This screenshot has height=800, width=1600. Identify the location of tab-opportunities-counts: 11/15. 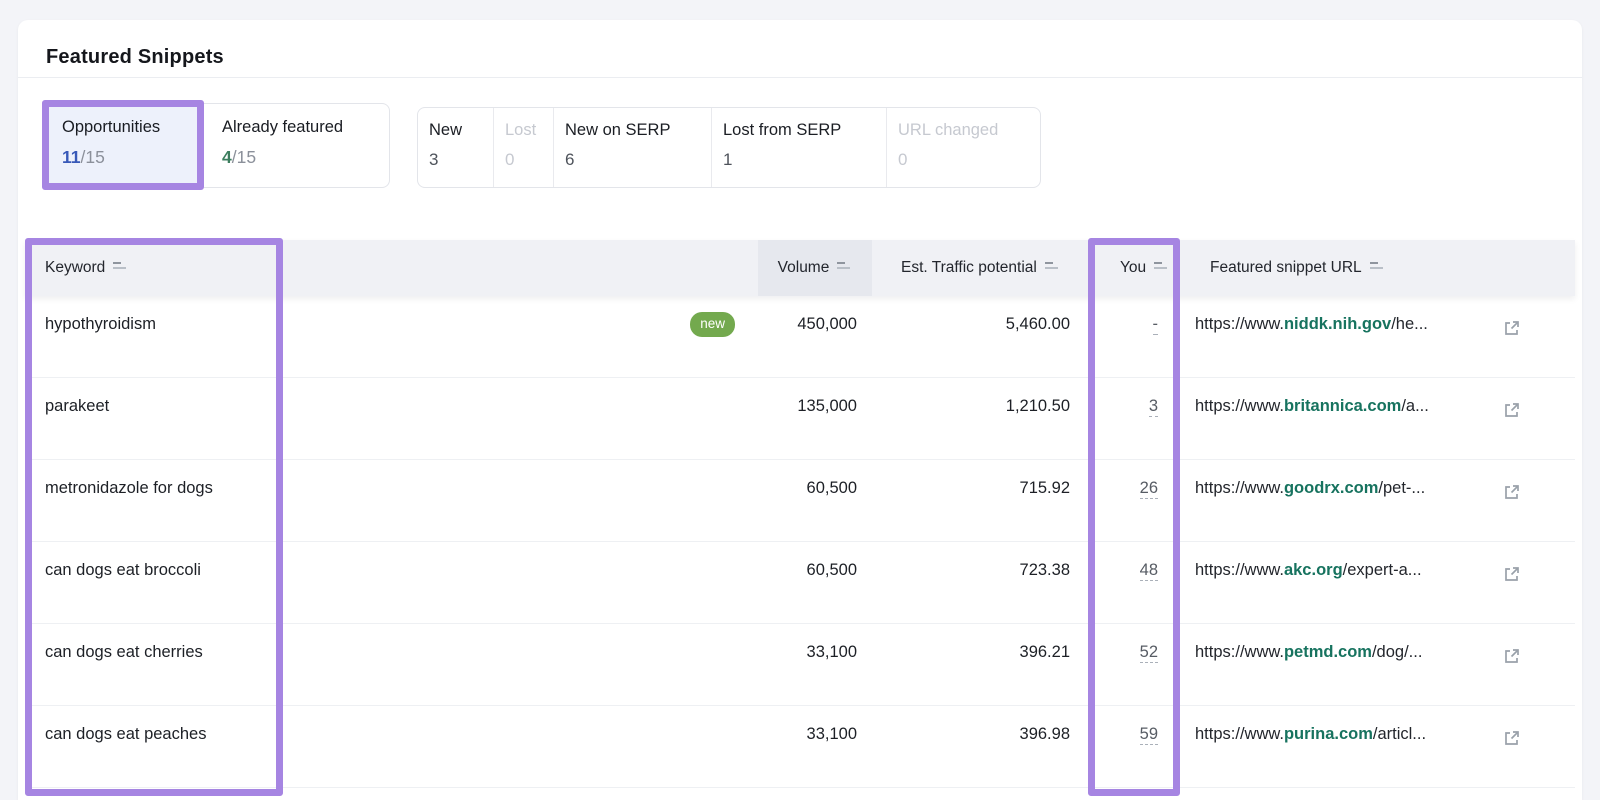
(129, 157).